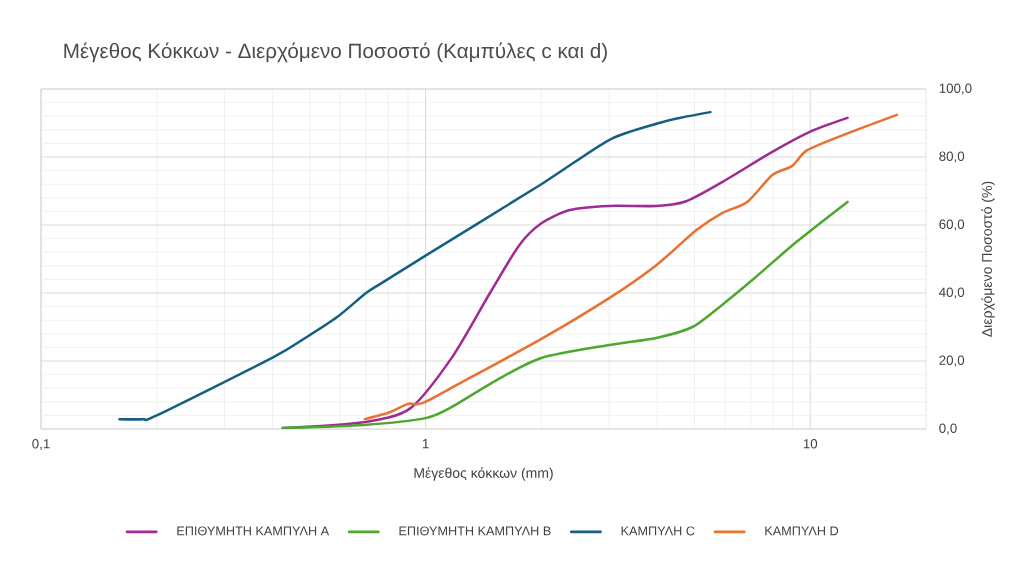 This screenshot has height=565, width=1030. Describe the element at coordinates (952, 293) in the screenshot. I see `y-tick-label: 40,0` at that location.